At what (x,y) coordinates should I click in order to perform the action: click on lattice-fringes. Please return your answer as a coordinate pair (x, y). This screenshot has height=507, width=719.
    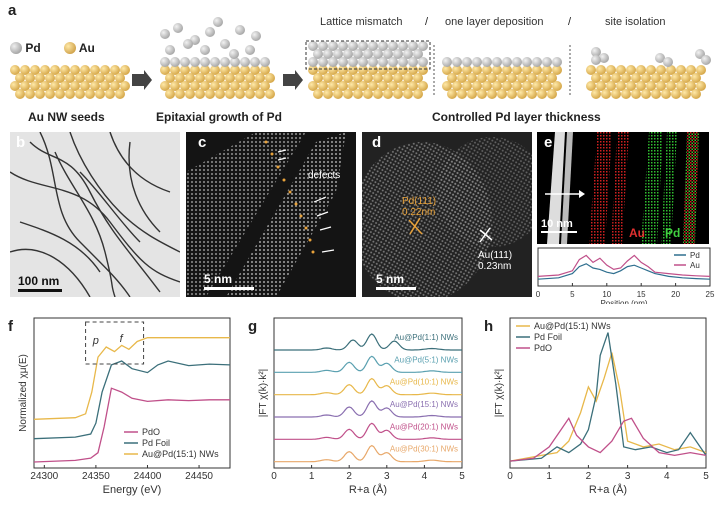
    Looking at the image, I should click on (447, 217).